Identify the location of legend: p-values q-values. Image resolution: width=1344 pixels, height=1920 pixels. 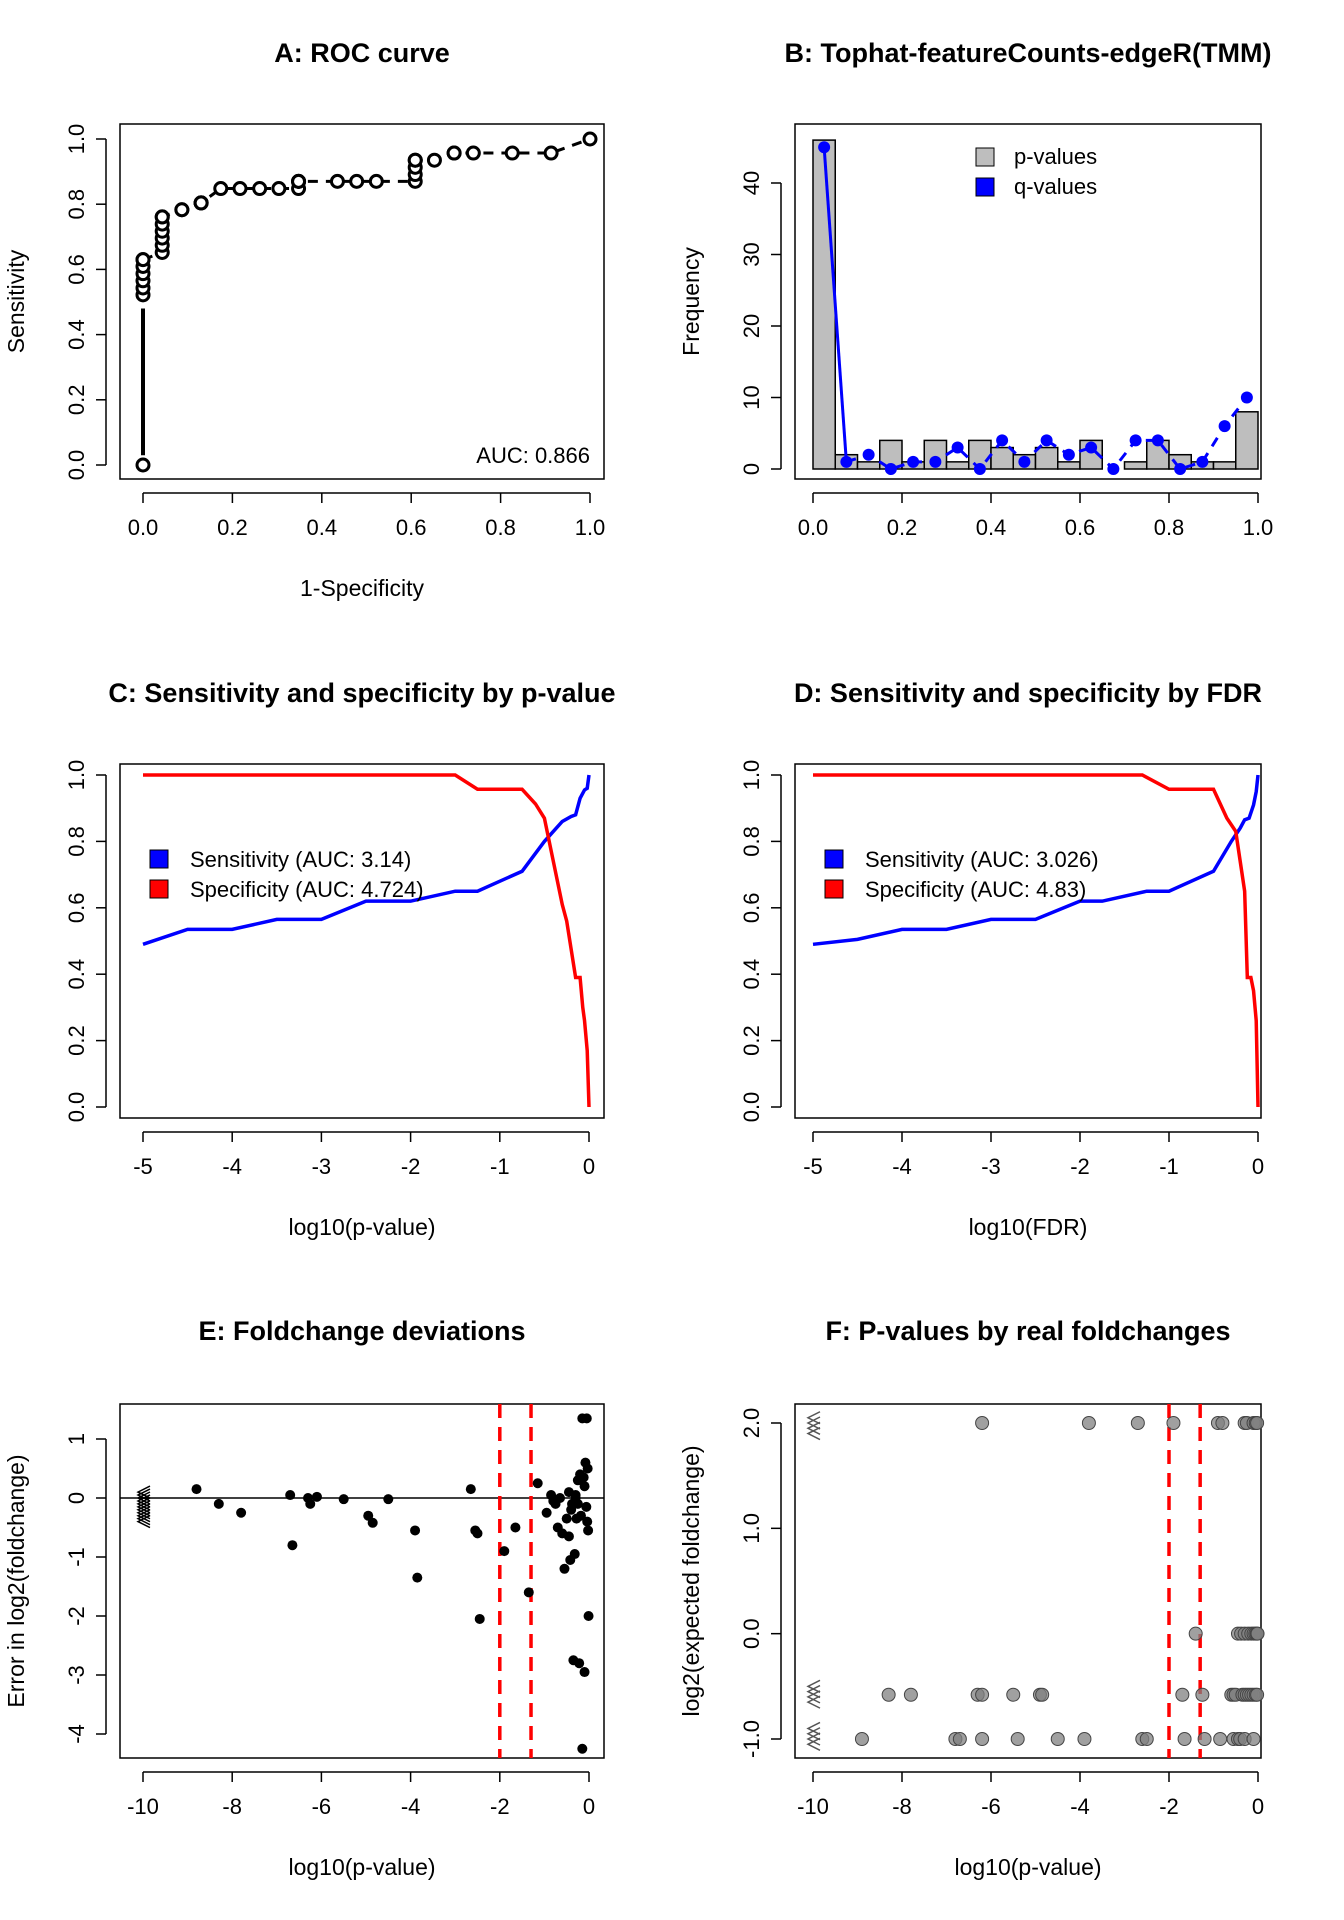
(1036, 171).